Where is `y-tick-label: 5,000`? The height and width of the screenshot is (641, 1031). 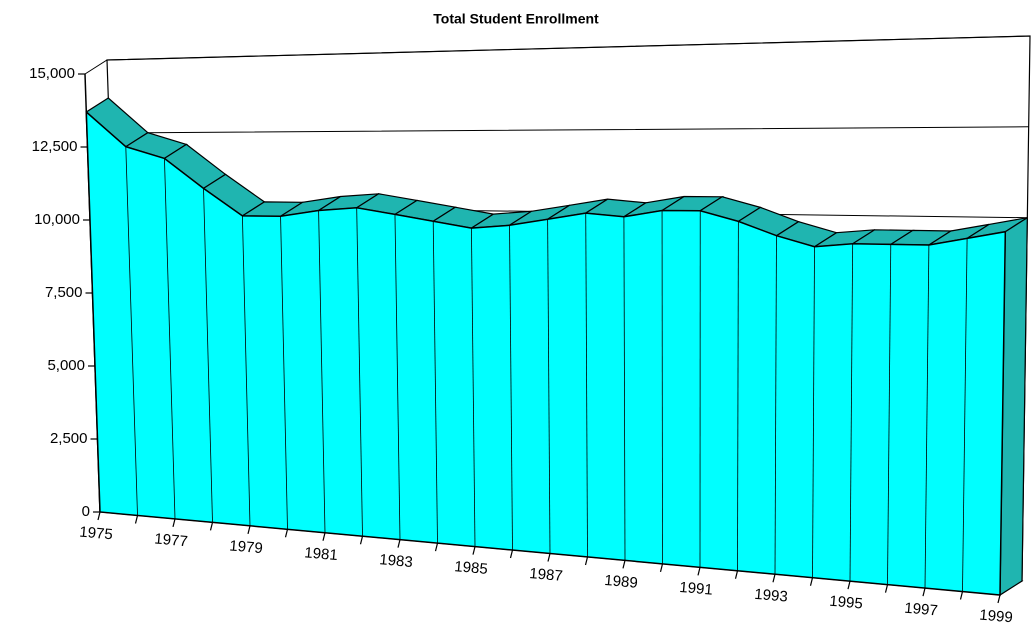 y-tick-label: 5,000 is located at coordinates (66, 365).